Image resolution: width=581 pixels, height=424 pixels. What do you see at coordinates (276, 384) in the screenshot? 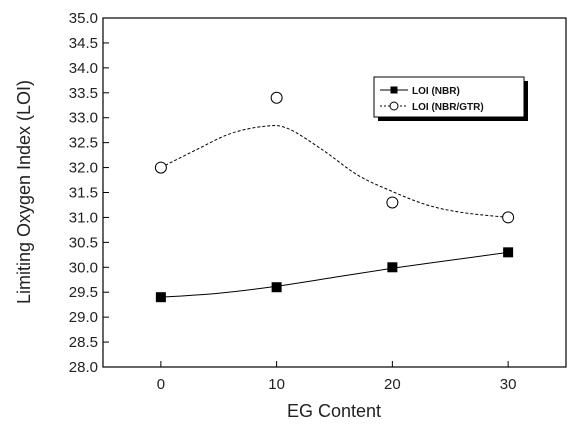
I see `x-tick-label: 10` at bounding box center [276, 384].